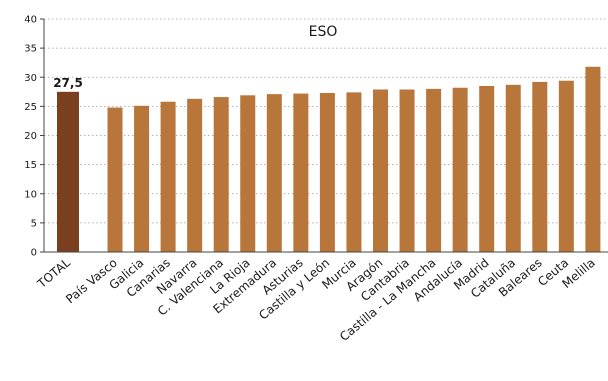 This screenshot has width=608, height=381. What do you see at coordinates (30, 165) in the screenshot?
I see `y-tick-label: 15` at bounding box center [30, 165].